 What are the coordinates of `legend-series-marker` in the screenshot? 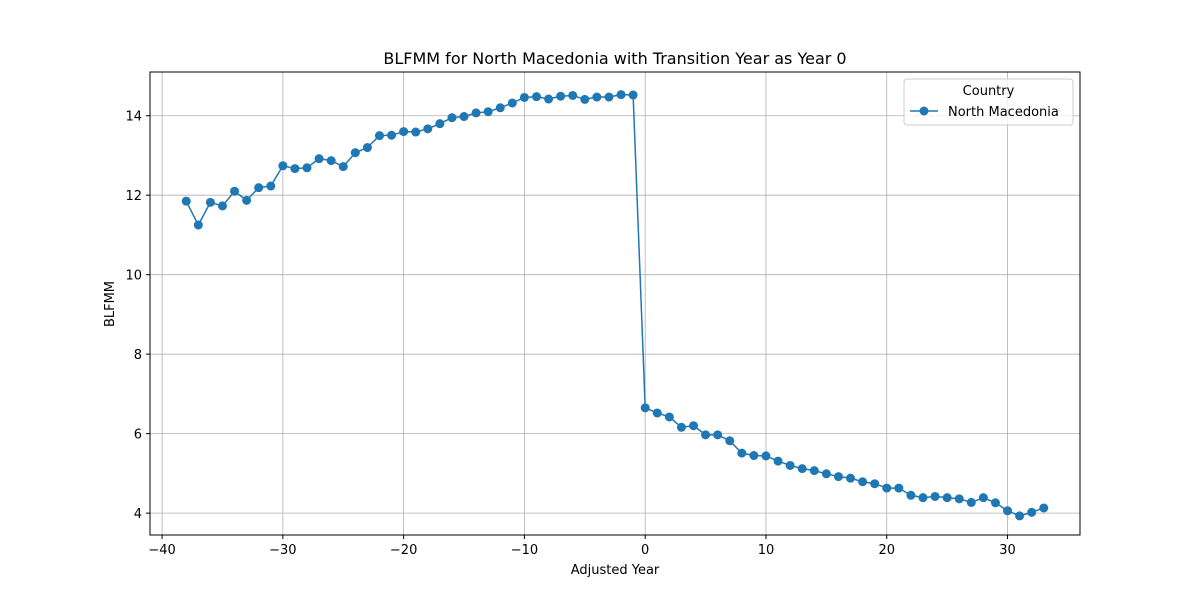 It's located at (924, 111).